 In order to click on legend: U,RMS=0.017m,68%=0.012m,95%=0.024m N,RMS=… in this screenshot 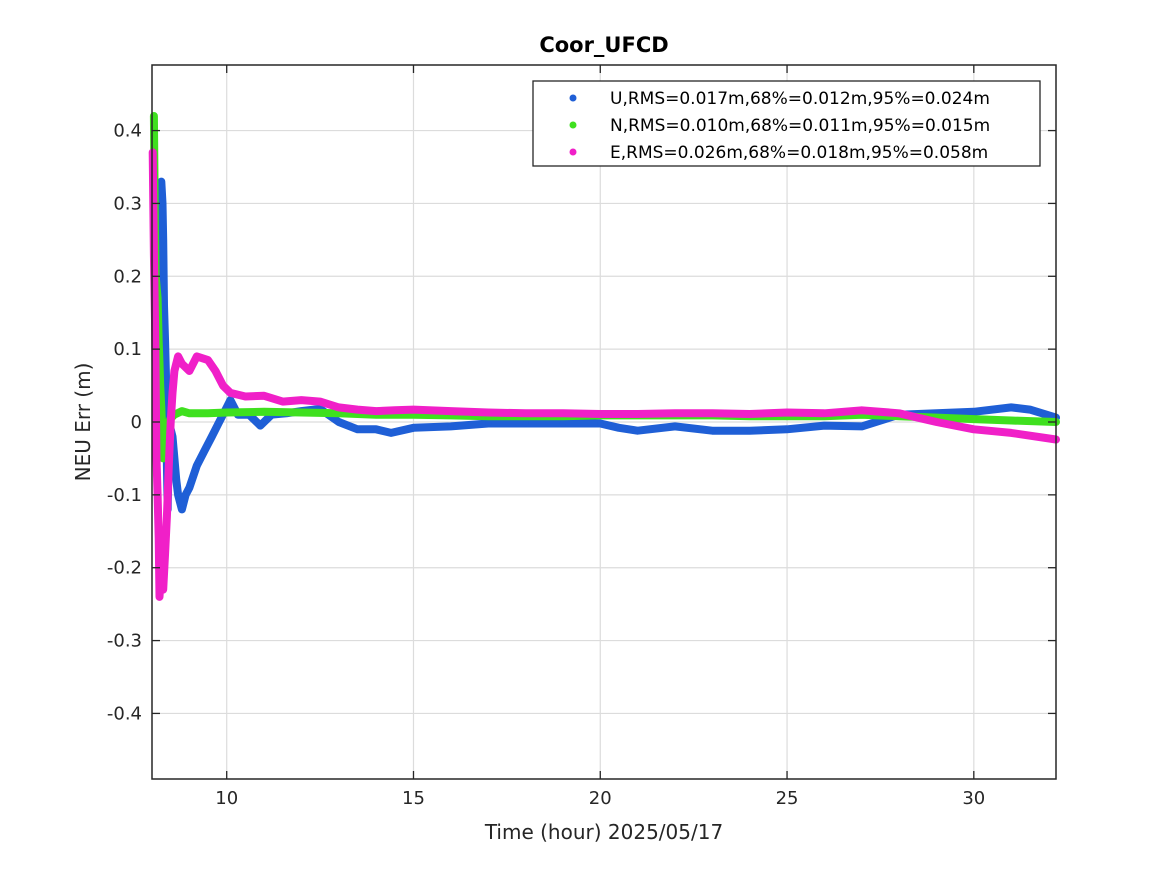, I will do `click(786, 123)`.